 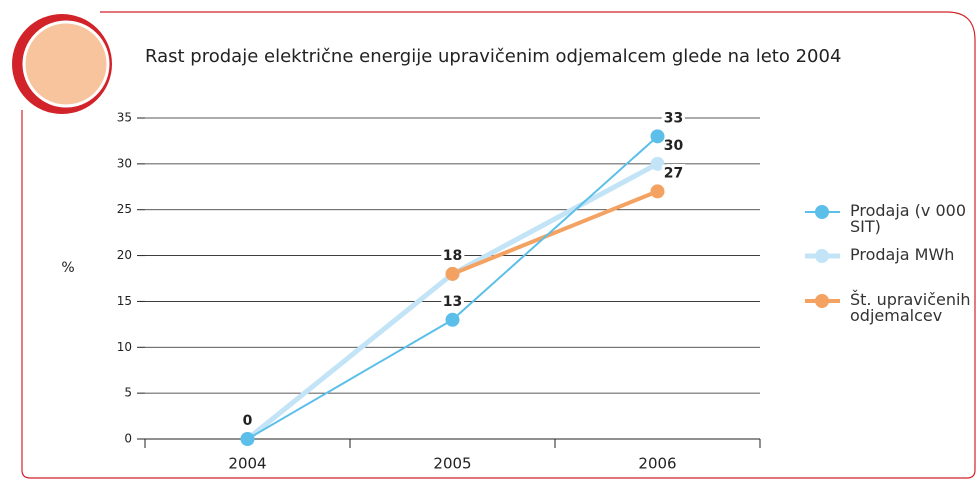 What do you see at coordinates (674, 146) in the screenshot?
I see `data-label: 30` at bounding box center [674, 146].